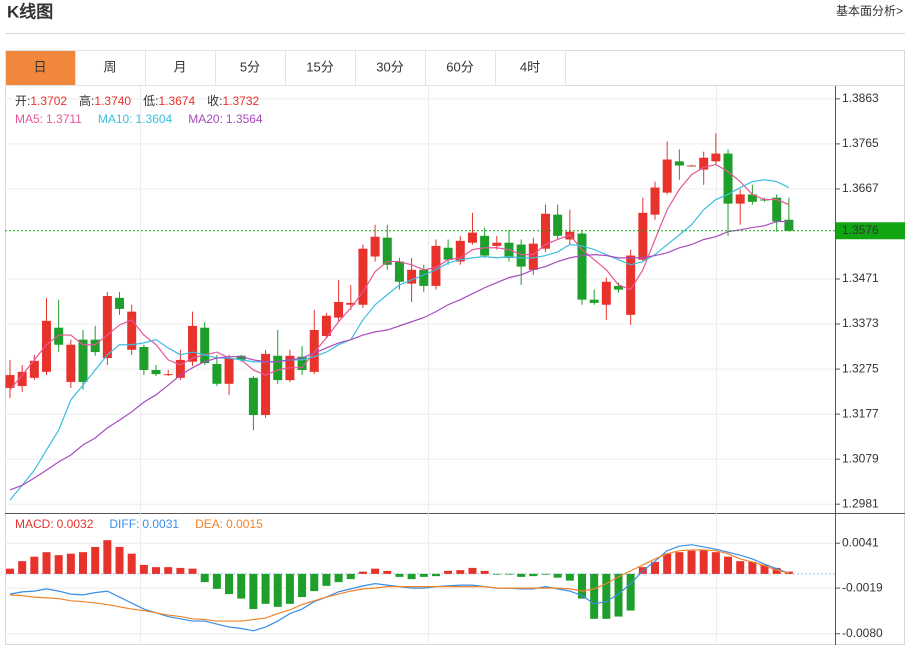 The image size is (907, 645). Describe the element at coordinates (860, 98) in the screenshot. I see `y-tick-label: 1.3863` at that location.